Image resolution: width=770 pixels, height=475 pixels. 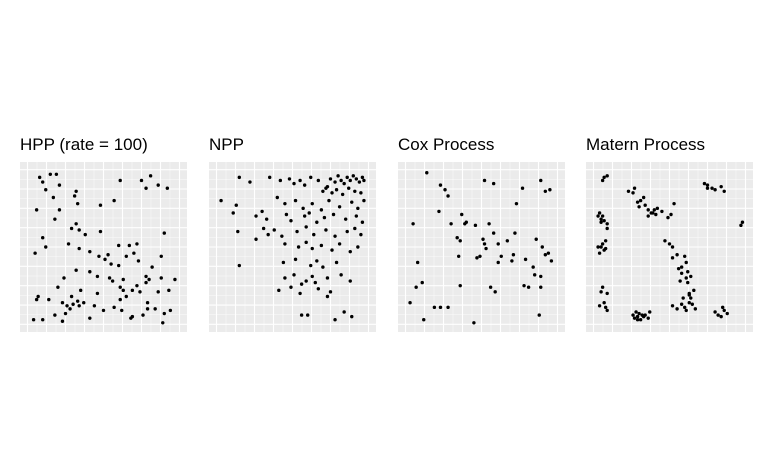 I want to click on panel-title-cox-process: Cox Process, so click(x=446, y=144).